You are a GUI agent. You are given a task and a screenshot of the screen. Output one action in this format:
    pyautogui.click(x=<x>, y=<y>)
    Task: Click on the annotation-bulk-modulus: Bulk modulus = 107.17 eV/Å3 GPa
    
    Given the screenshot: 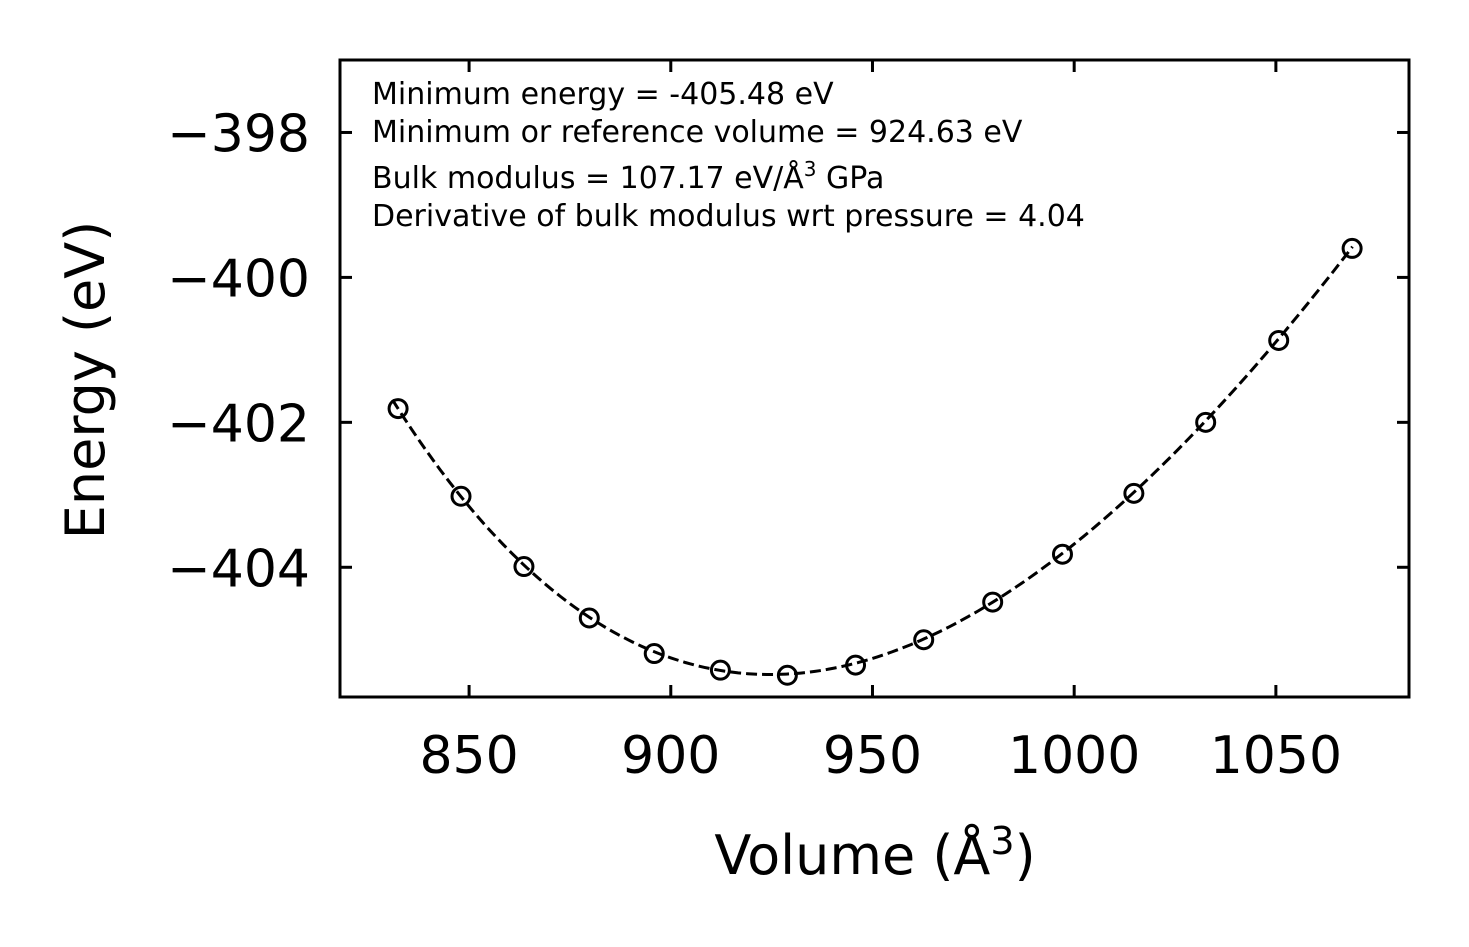 What is the action you would take?
    pyautogui.click(x=628, y=176)
    